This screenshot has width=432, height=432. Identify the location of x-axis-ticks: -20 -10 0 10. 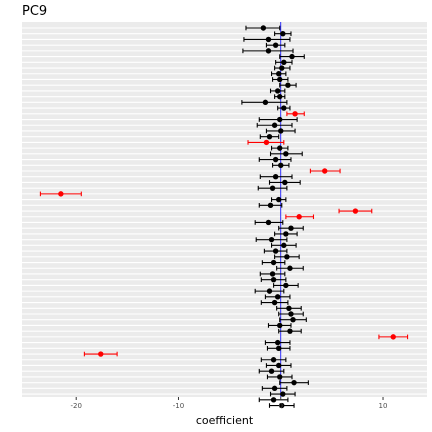
(228, 403).